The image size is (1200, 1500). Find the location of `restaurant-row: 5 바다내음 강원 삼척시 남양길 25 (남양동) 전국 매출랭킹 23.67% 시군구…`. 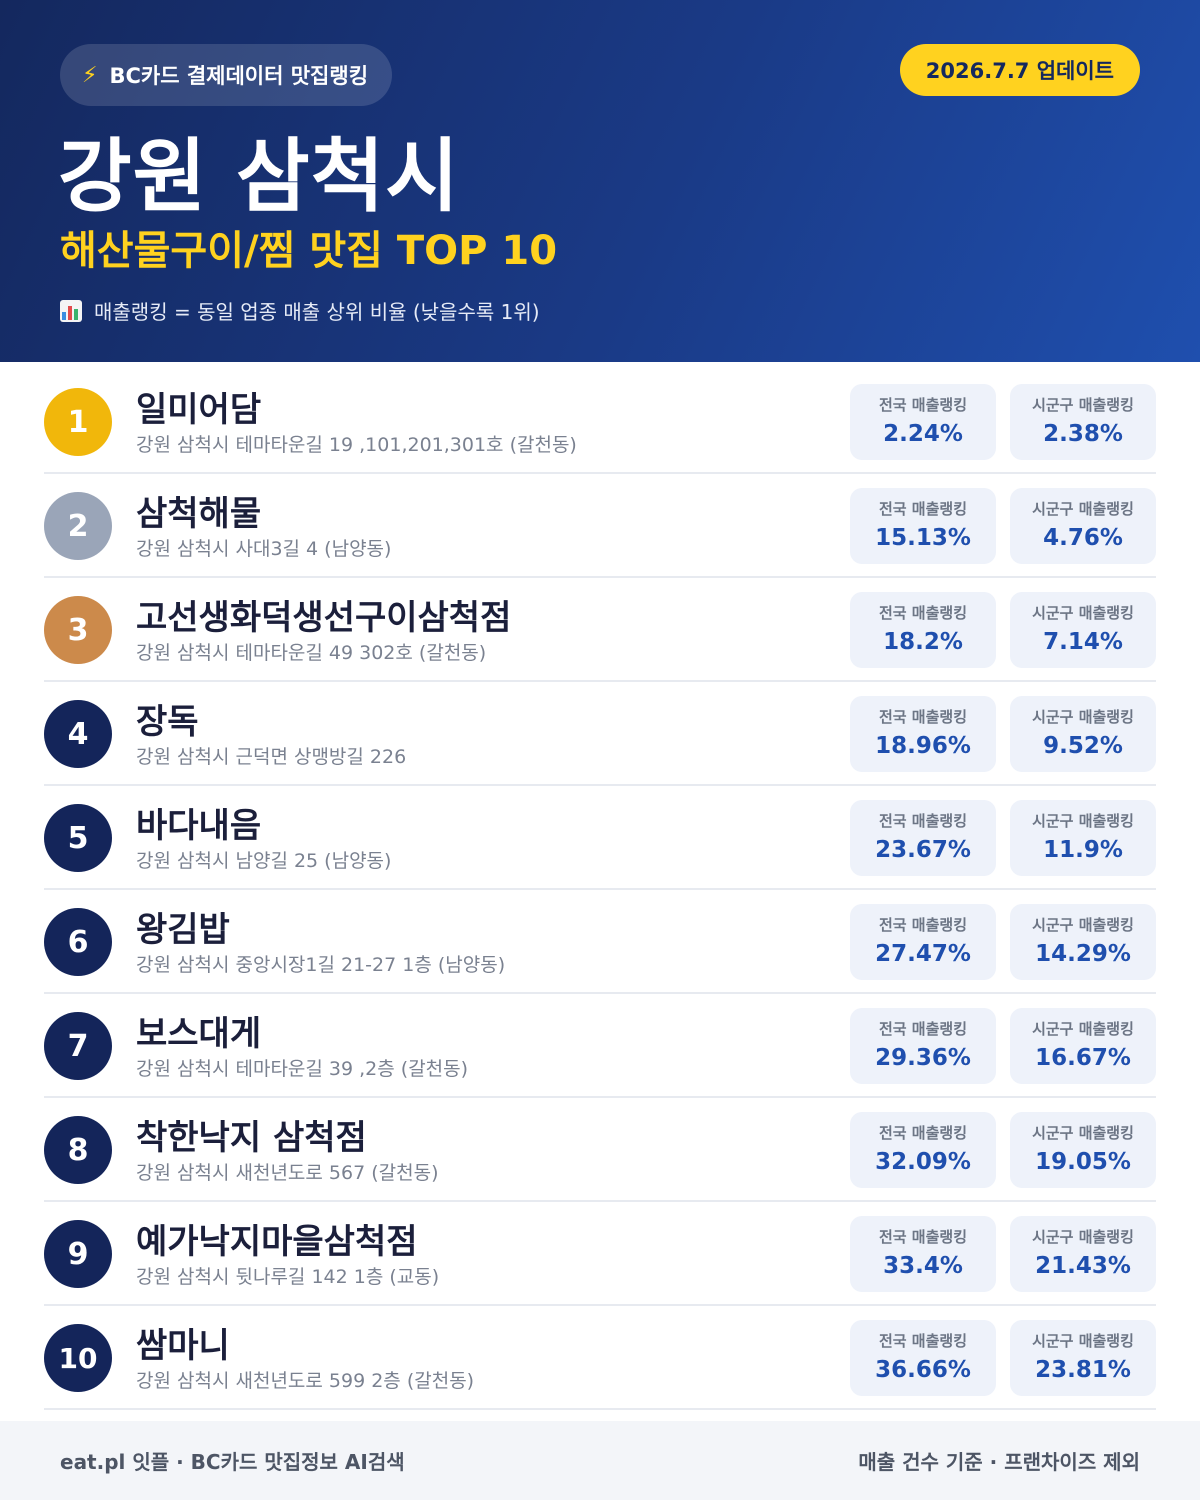

restaurant-row: 5 바다내음 강원 삼척시 남양길 25 (남양동) 전국 매출랭킹 23.67% 시군구… is located at coordinates (600, 838).